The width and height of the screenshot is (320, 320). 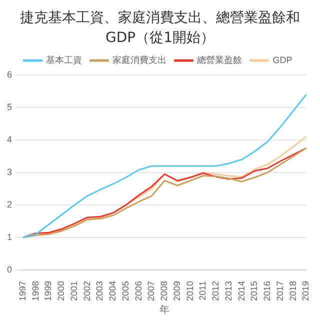 I want to click on x-tick-label: 1997, so click(x=22, y=291).